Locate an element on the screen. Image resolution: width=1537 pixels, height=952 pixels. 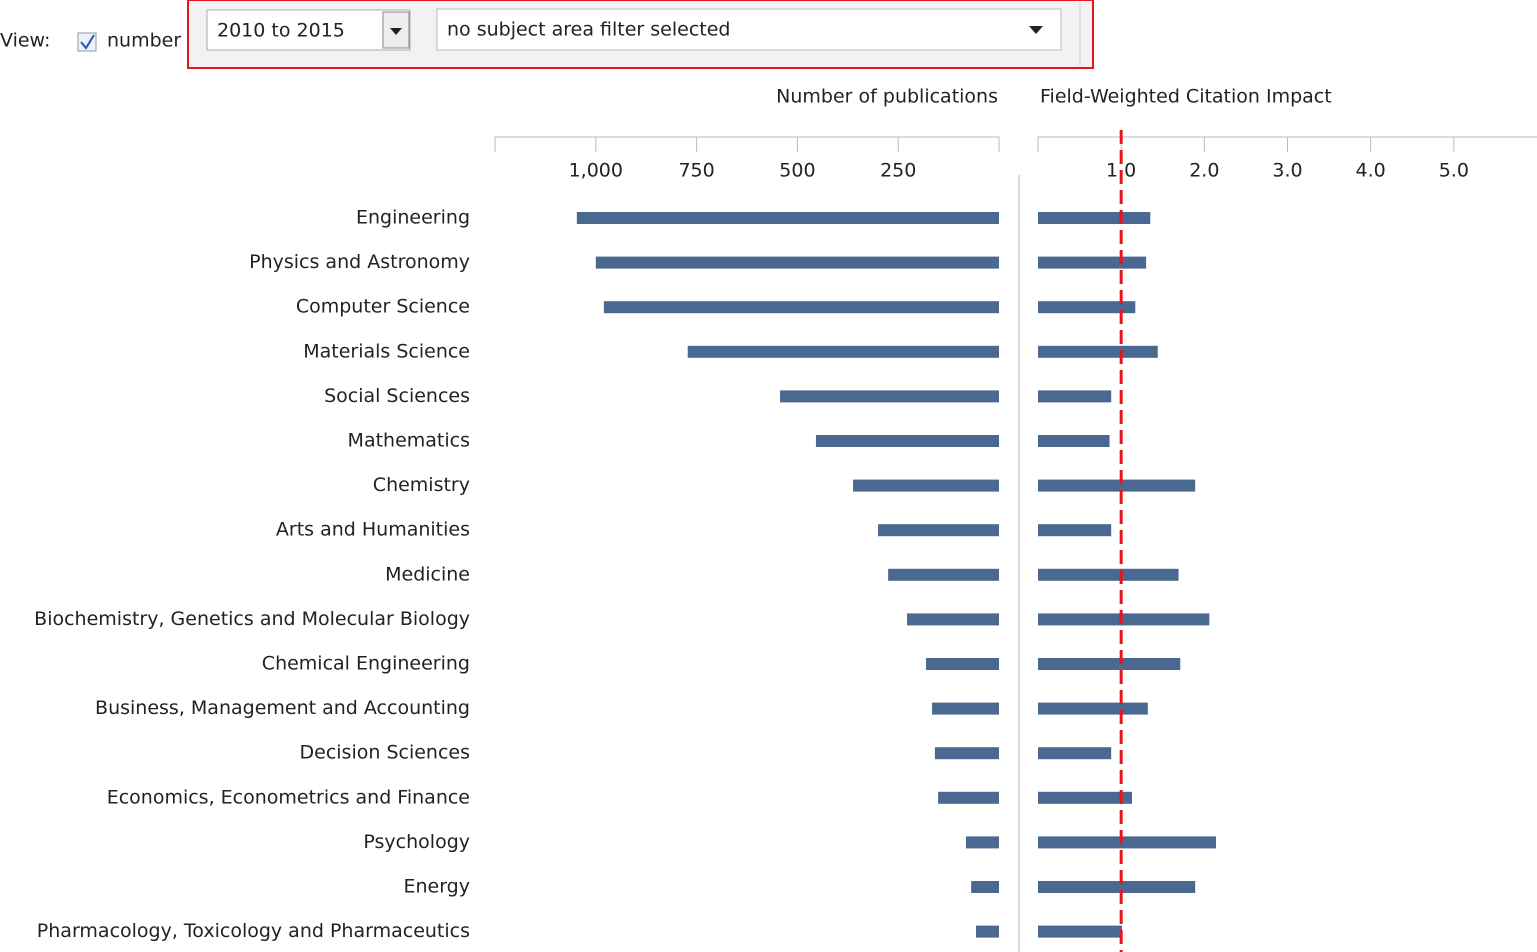
x-tick-label: 3.0 is located at coordinates (1287, 171).